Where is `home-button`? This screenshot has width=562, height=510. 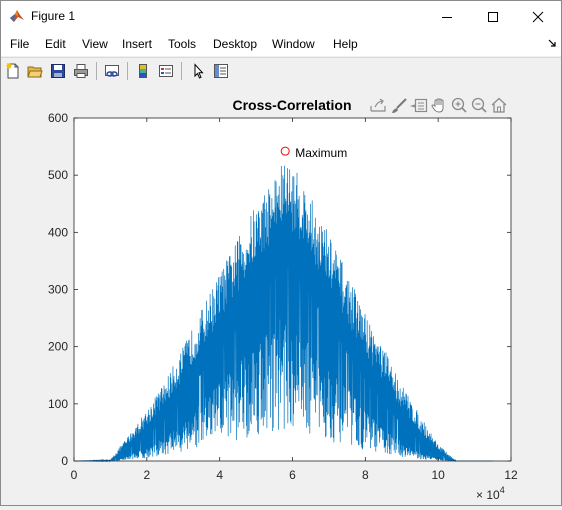 home-button is located at coordinates (499, 105).